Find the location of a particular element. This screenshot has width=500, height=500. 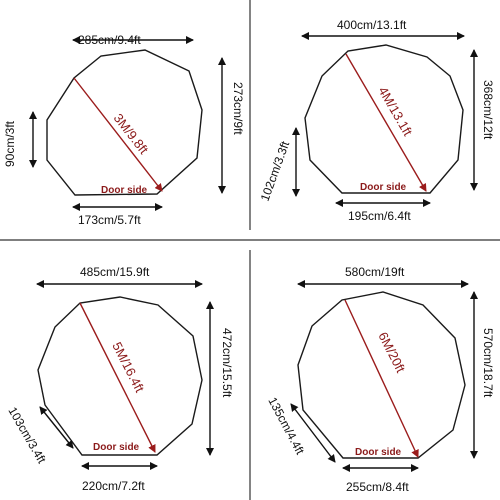

left-dimension-label: 103cm/3.4ft is located at coordinates (27, 436).